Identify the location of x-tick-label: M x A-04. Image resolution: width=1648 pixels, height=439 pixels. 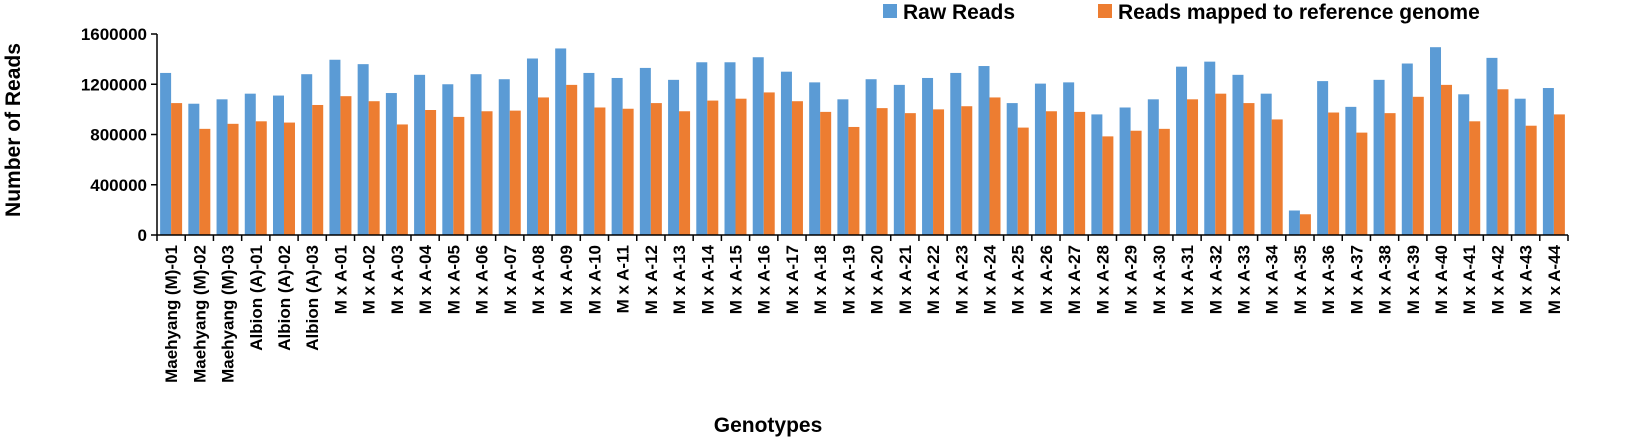
(425, 279).